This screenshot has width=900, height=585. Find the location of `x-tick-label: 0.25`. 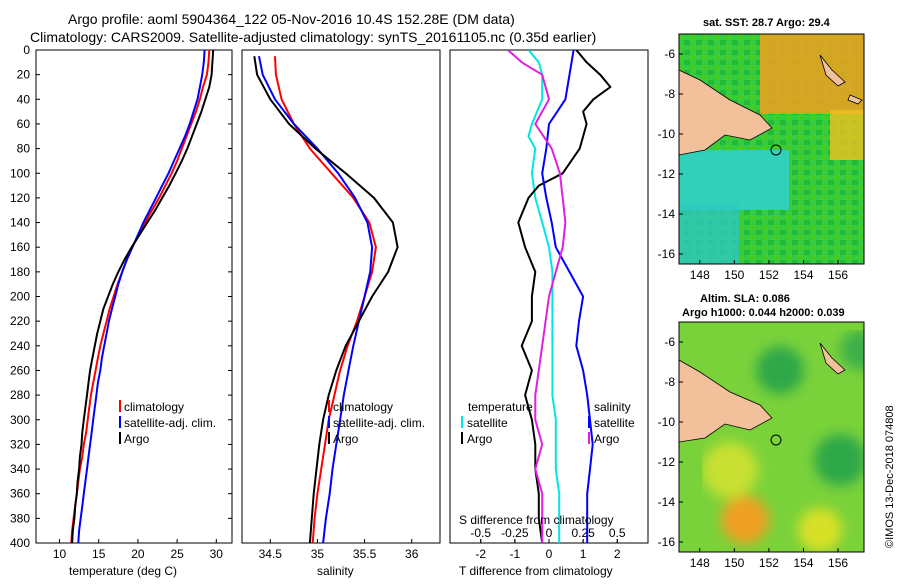

x-tick-label: 0.25 is located at coordinates (583, 533).